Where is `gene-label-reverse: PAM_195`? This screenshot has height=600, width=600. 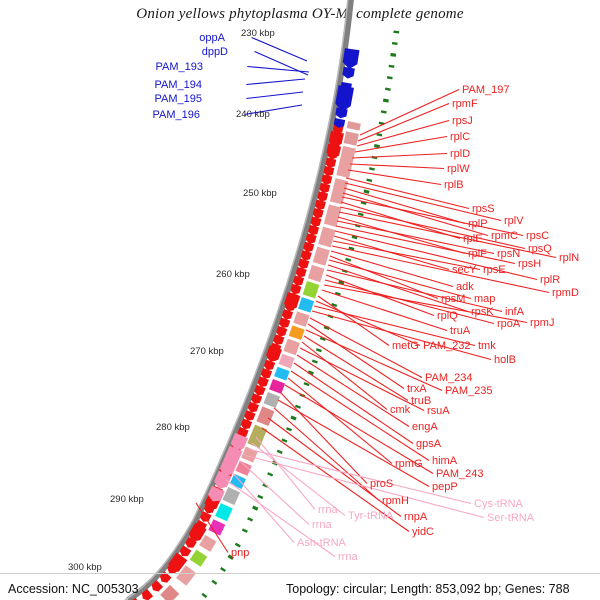 gene-label-reverse: PAM_195 is located at coordinates (179, 99).